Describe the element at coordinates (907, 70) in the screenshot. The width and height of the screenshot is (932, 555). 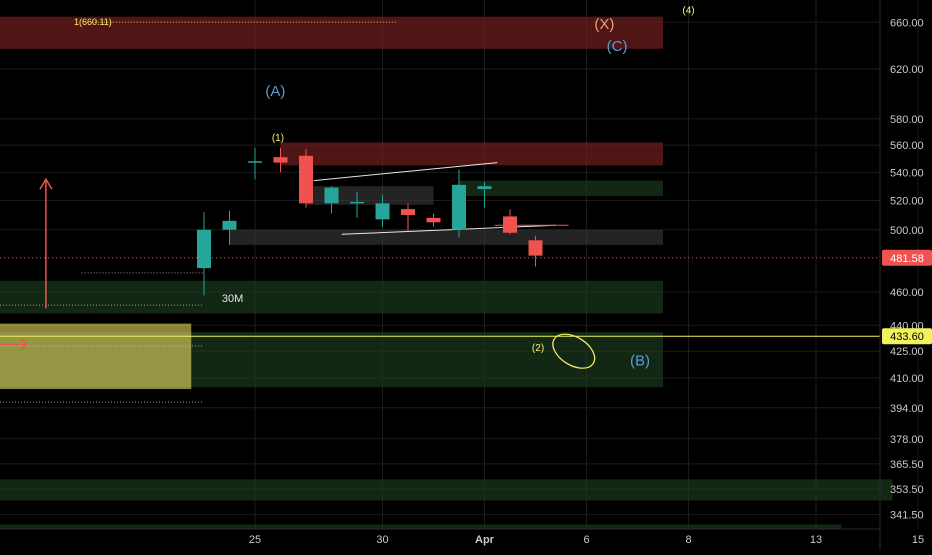
I see `price-tick-label: 620.00` at that location.